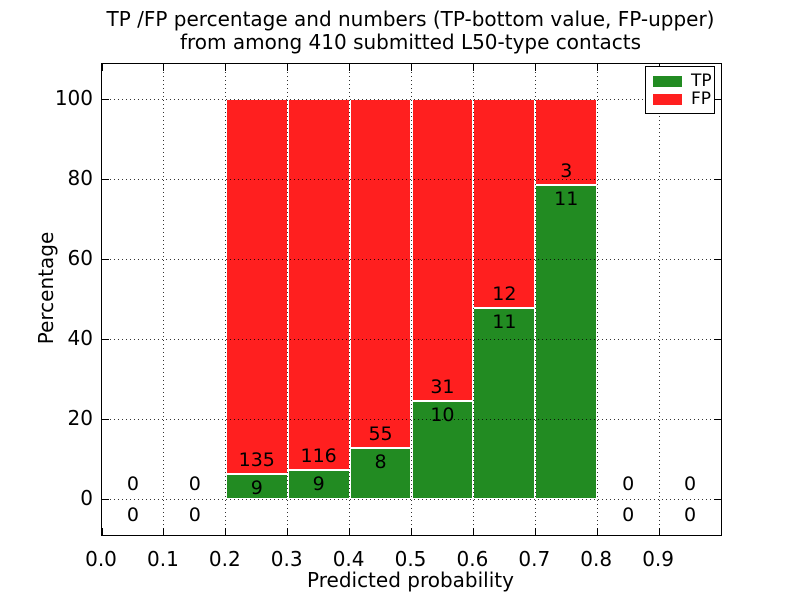 Image resolution: width=800 pixels, height=600 pixels. Describe the element at coordinates (80, 258) in the screenshot. I see `y-tick-label-60: 60` at that location.